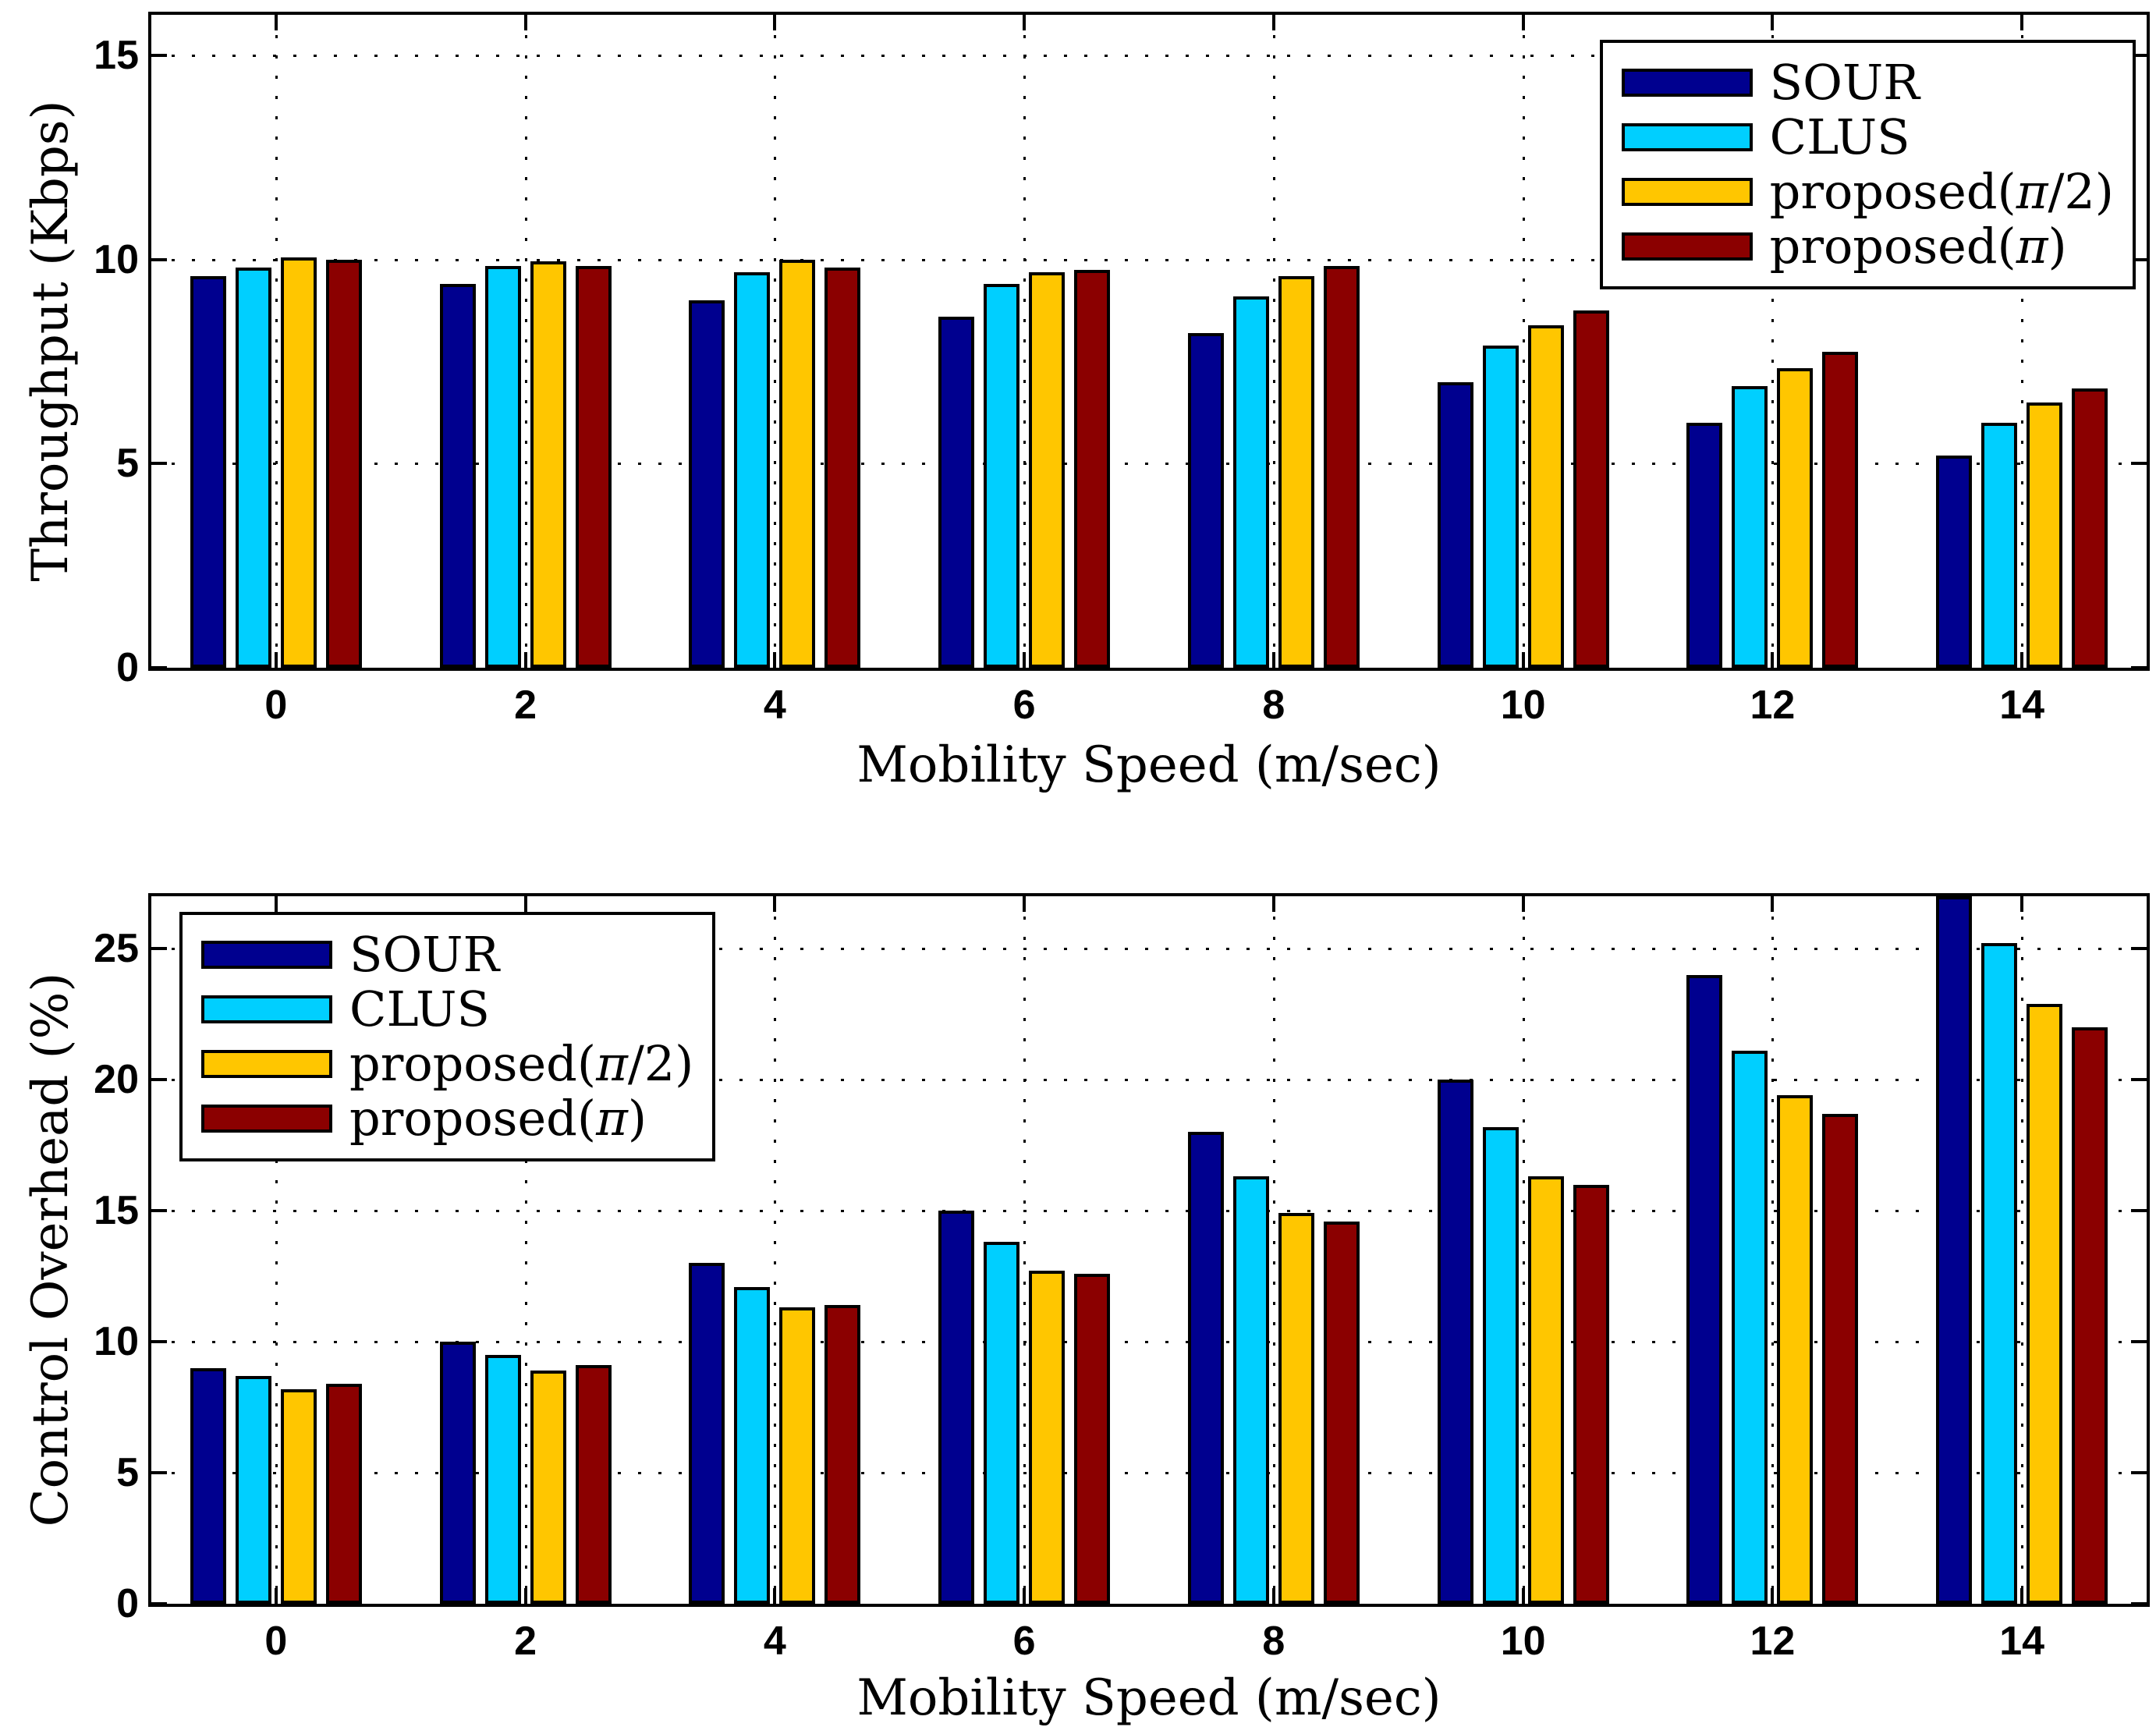 This screenshot has height=1727, width=2156. What do you see at coordinates (2022, 1642) in the screenshot?
I see `x-tick-label-14: 14` at bounding box center [2022, 1642].